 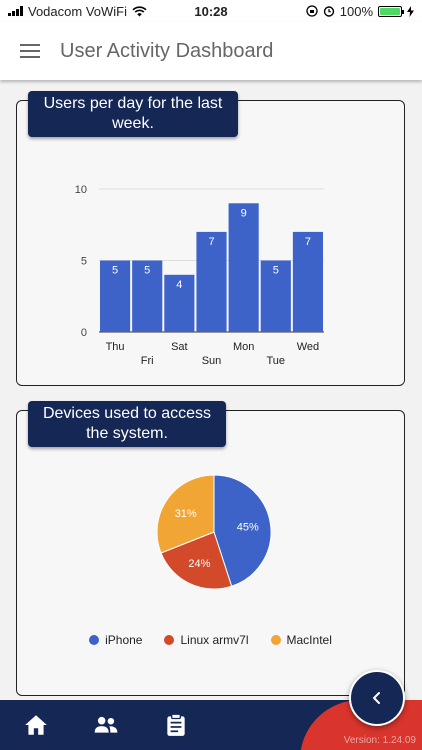 What do you see at coordinates (84, 262) in the screenshot?
I see `y-tick-label: 5` at bounding box center [84, 262].